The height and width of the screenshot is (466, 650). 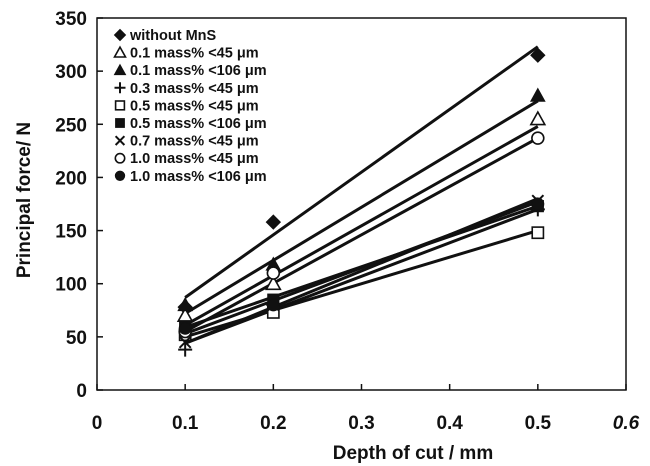 What do you see at coordinates (194, 142) in the screenshot?
I see `legend-label: 0.7 mass% <45 μm` at bounding box center [194, 142].